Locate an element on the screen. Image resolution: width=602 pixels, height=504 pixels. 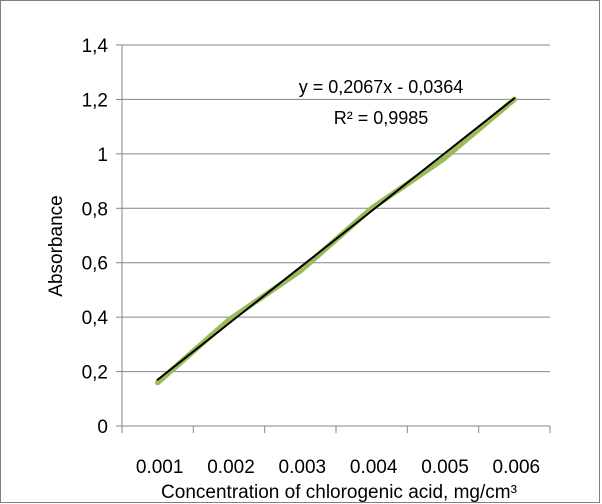
y-tick-label: 1,4 is located at coordinates (95, 46).